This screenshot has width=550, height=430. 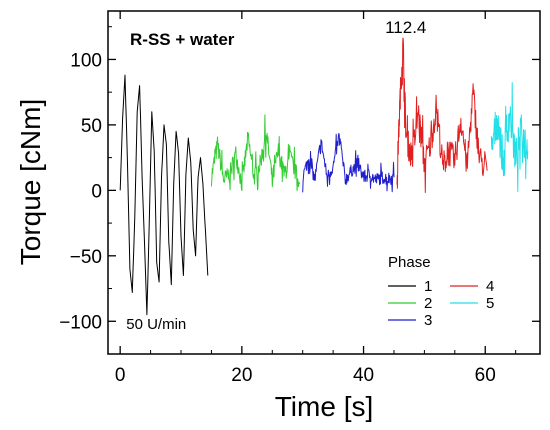 I want to click on legend-title: Phase, so click(x=409, y=262).